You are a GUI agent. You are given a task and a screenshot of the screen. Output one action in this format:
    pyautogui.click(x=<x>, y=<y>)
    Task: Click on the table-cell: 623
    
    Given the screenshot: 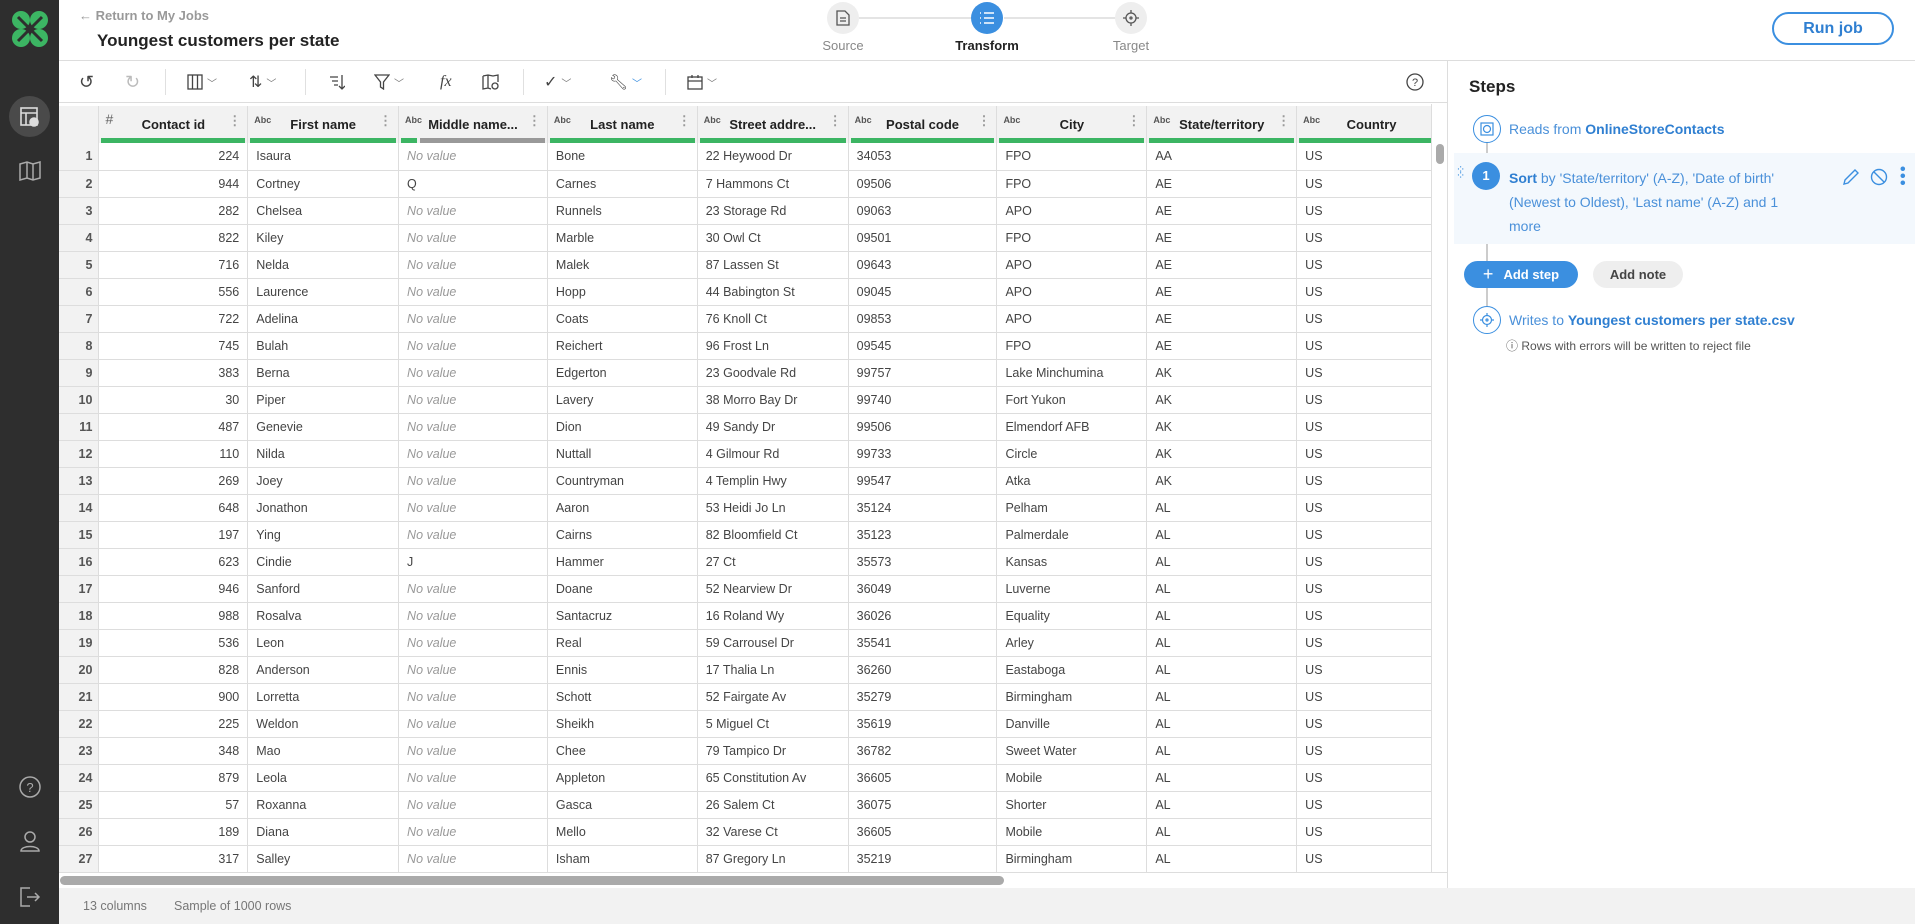 What is the action you would take?
    pyautogui.click(x=173, y=562)
    